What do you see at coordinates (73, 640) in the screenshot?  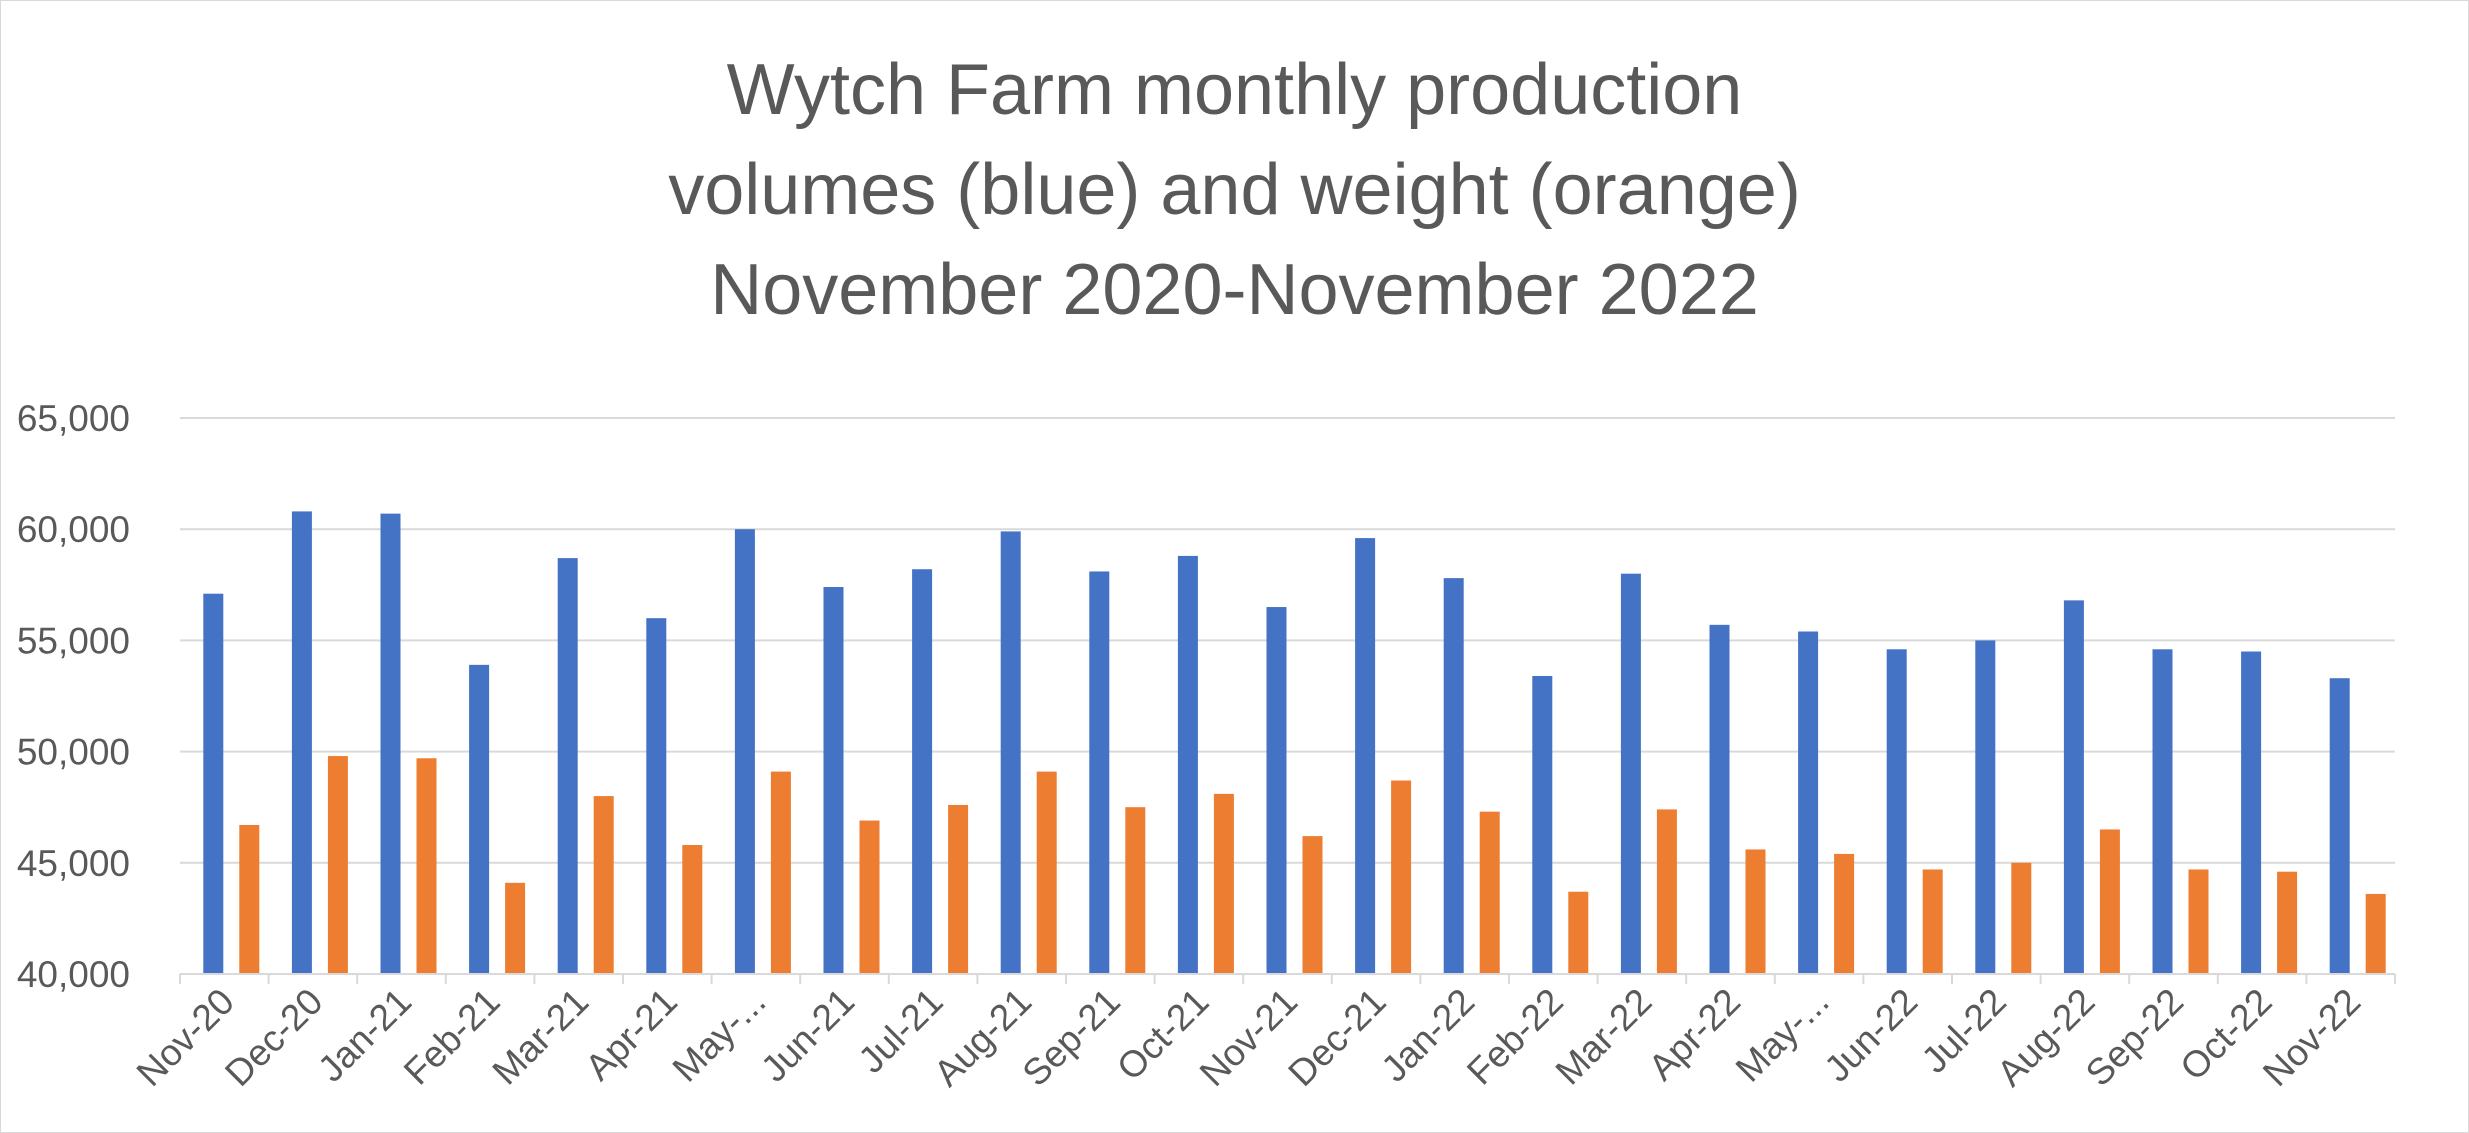 I see `y-tick-label: 55,000` at bounding box center [73, 640].